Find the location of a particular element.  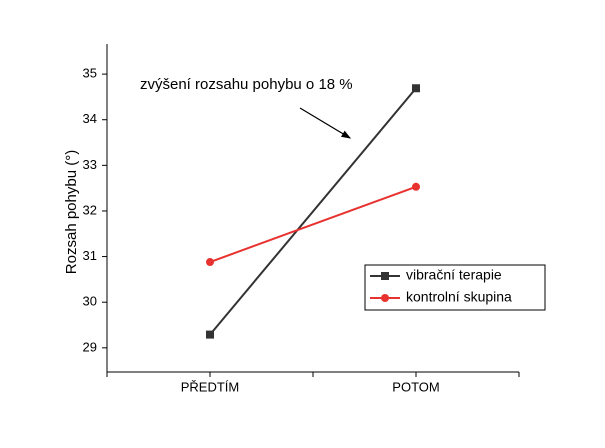

y-tick-label: 29 is located at coordinates (90, 346).